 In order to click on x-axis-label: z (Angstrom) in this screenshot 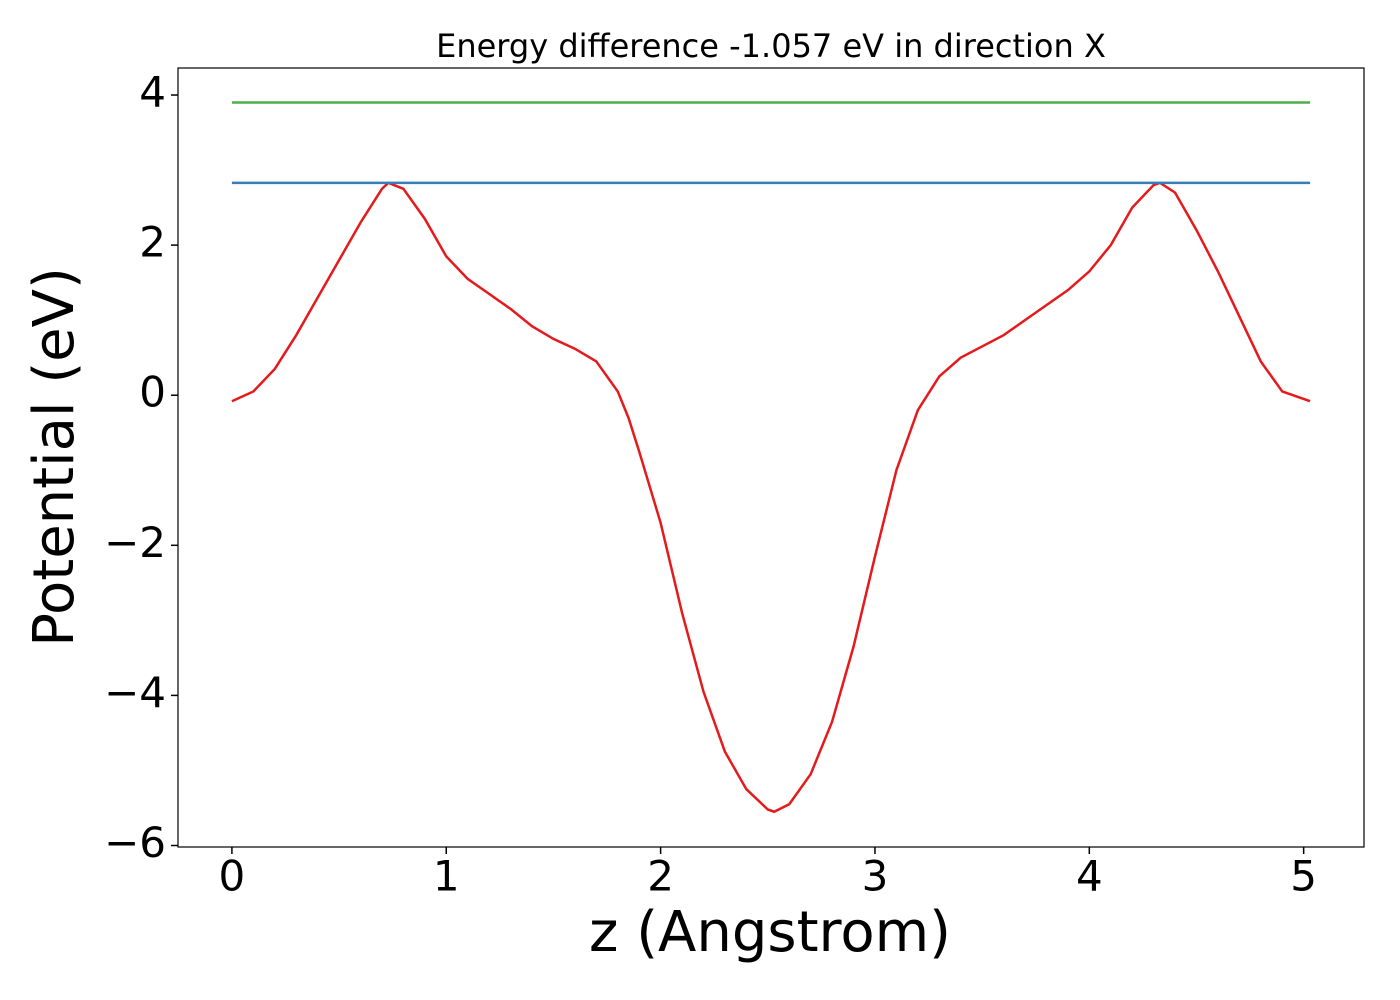, I will do `click(770, 932)`.